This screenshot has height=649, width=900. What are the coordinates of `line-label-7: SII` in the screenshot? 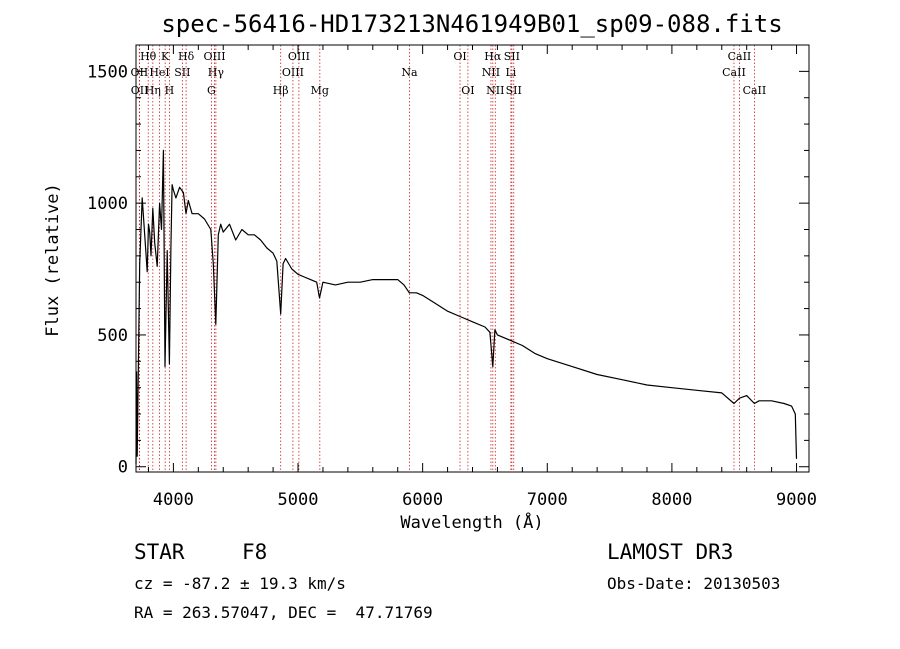 It's located at (182, 72).